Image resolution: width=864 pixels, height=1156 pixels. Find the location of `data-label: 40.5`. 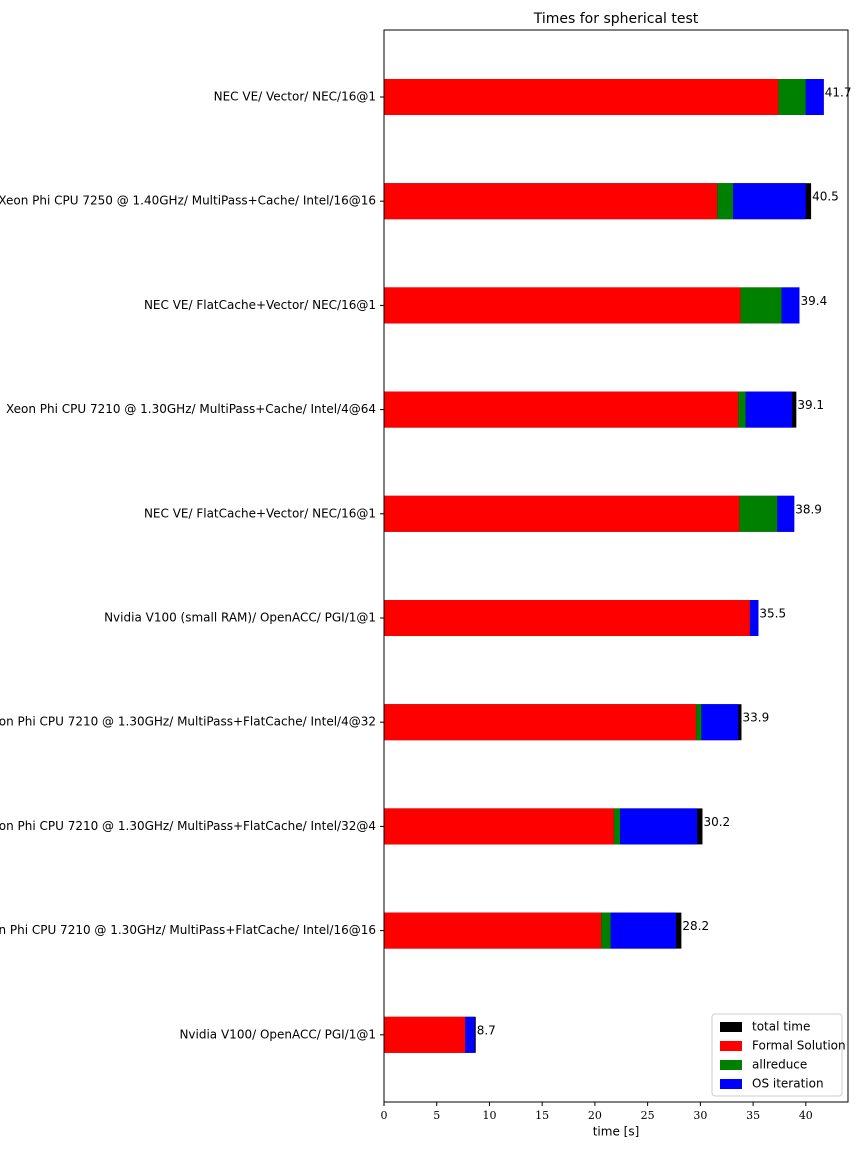

data-label: 40.5 is located at coordinates (825, 197).